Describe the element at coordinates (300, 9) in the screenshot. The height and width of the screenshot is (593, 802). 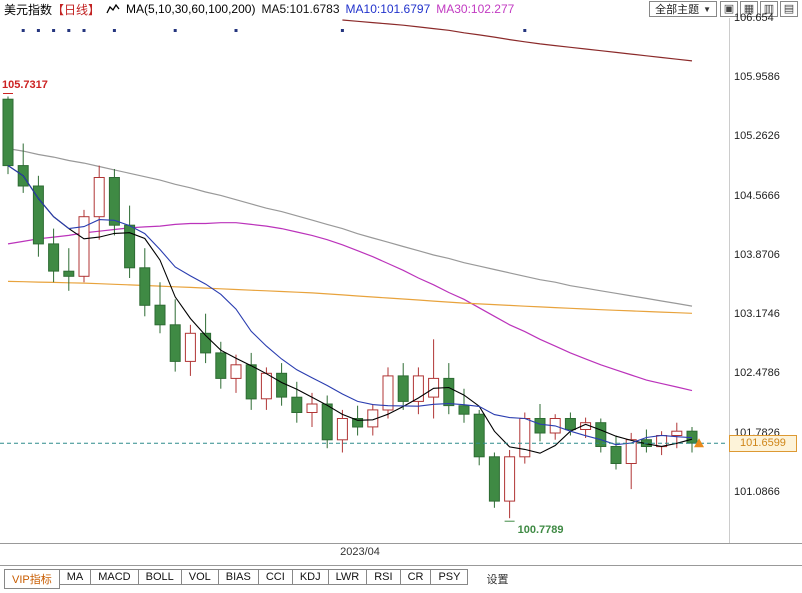
I see `ma5-value: MA5:101.6783` at that location.